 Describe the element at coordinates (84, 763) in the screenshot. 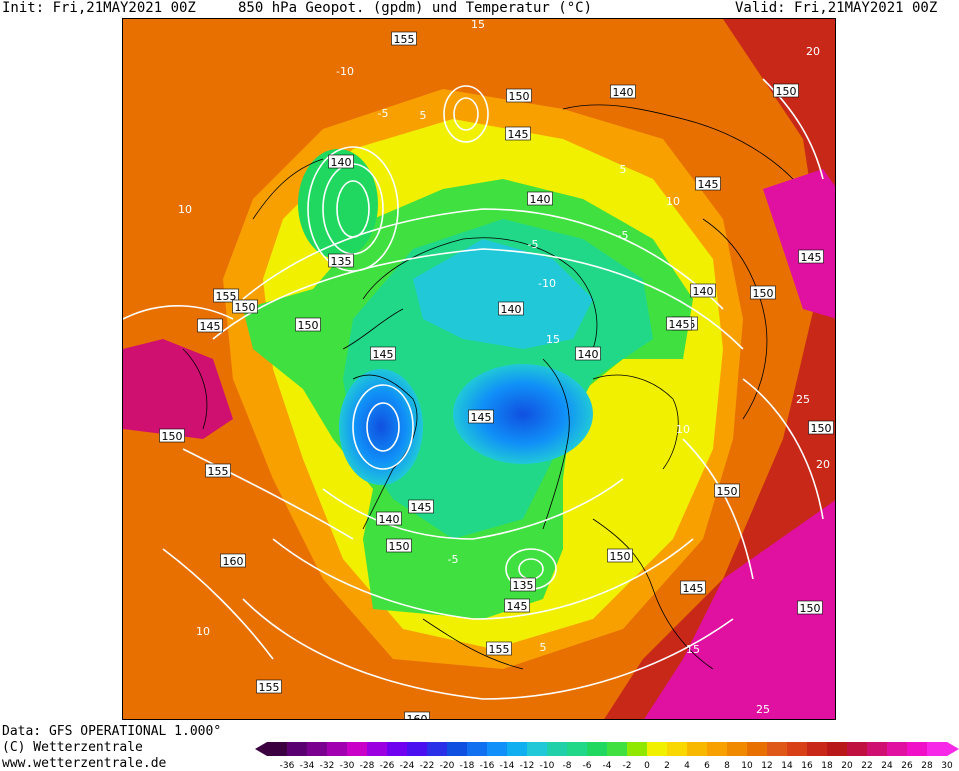

I see `website-url: www.wetterzentrale.de` at that location.